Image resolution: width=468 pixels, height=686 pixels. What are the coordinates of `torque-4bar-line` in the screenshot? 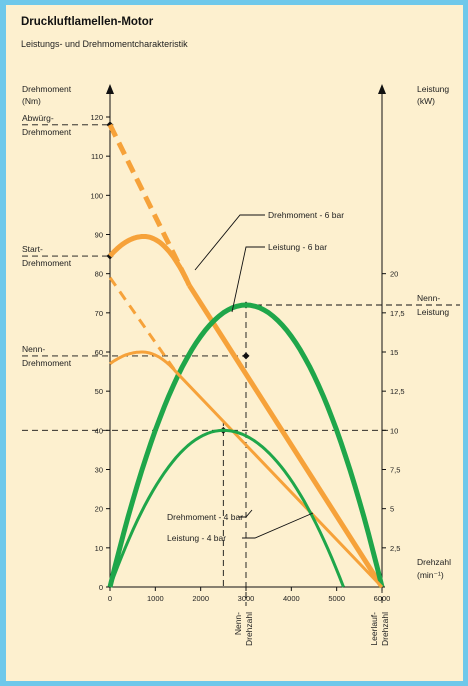 It's located at (279, 479).